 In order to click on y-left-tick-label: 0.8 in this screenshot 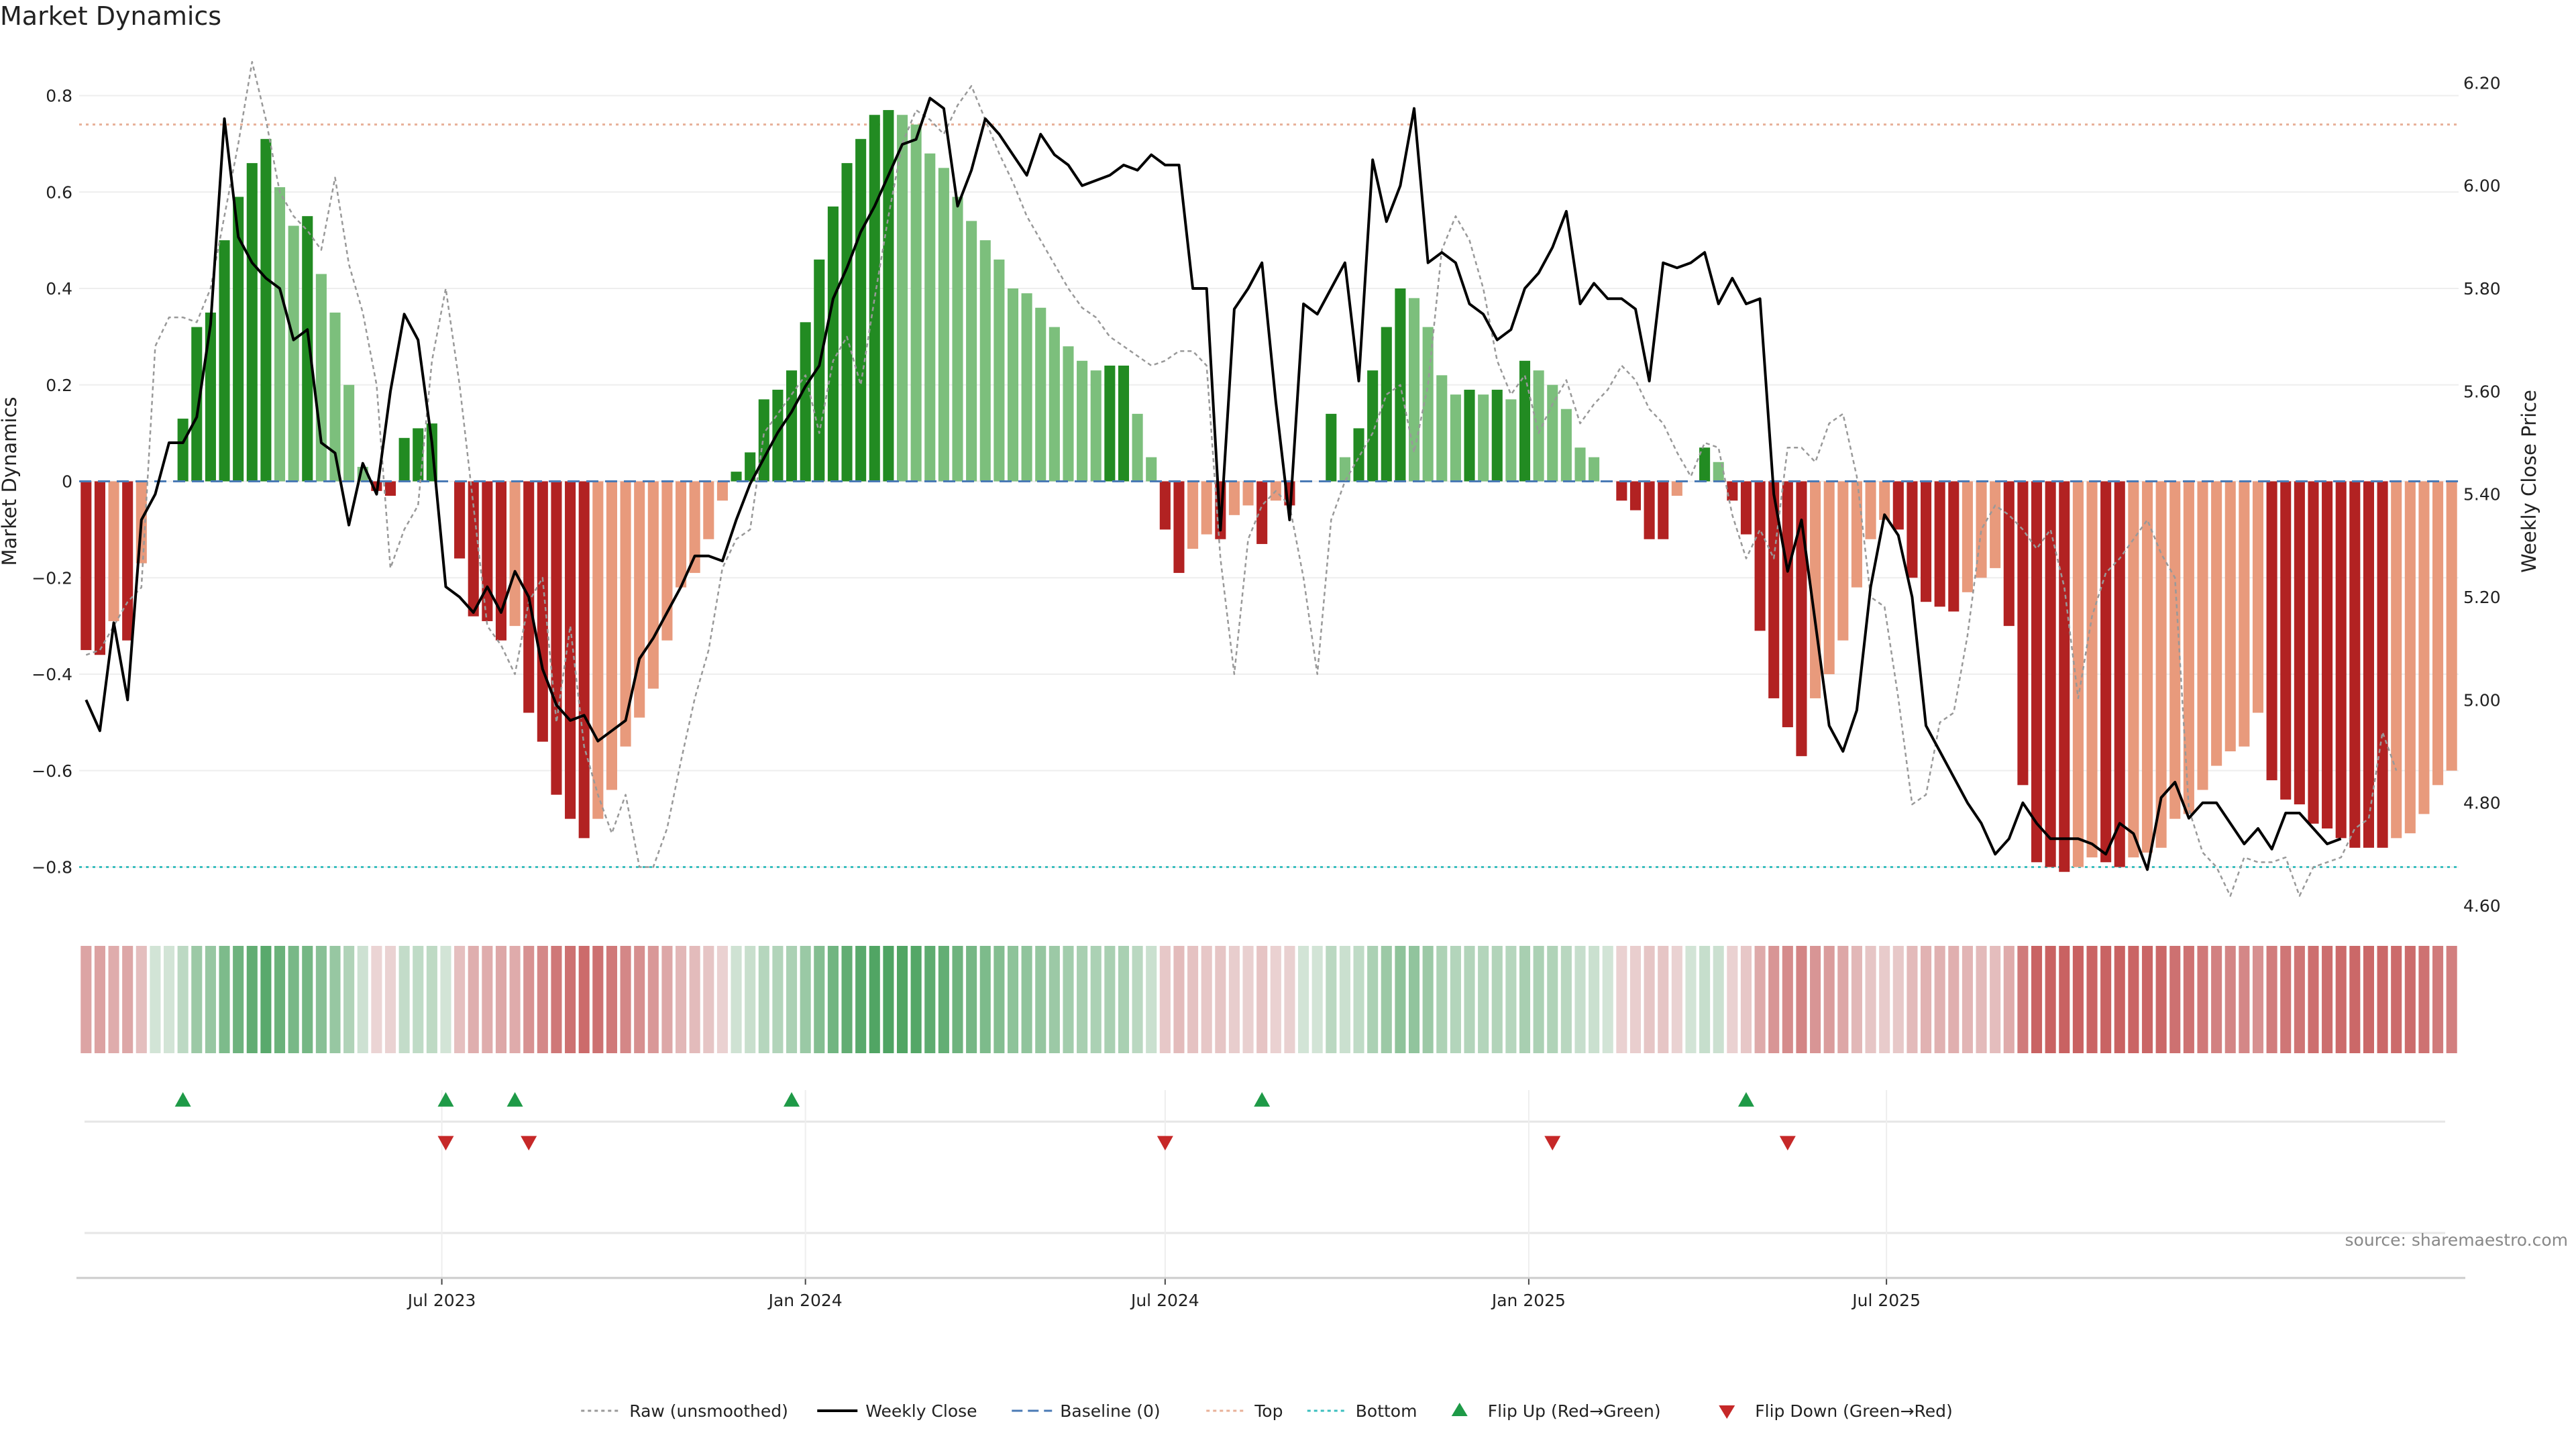, I will do `click(59, 96)`.